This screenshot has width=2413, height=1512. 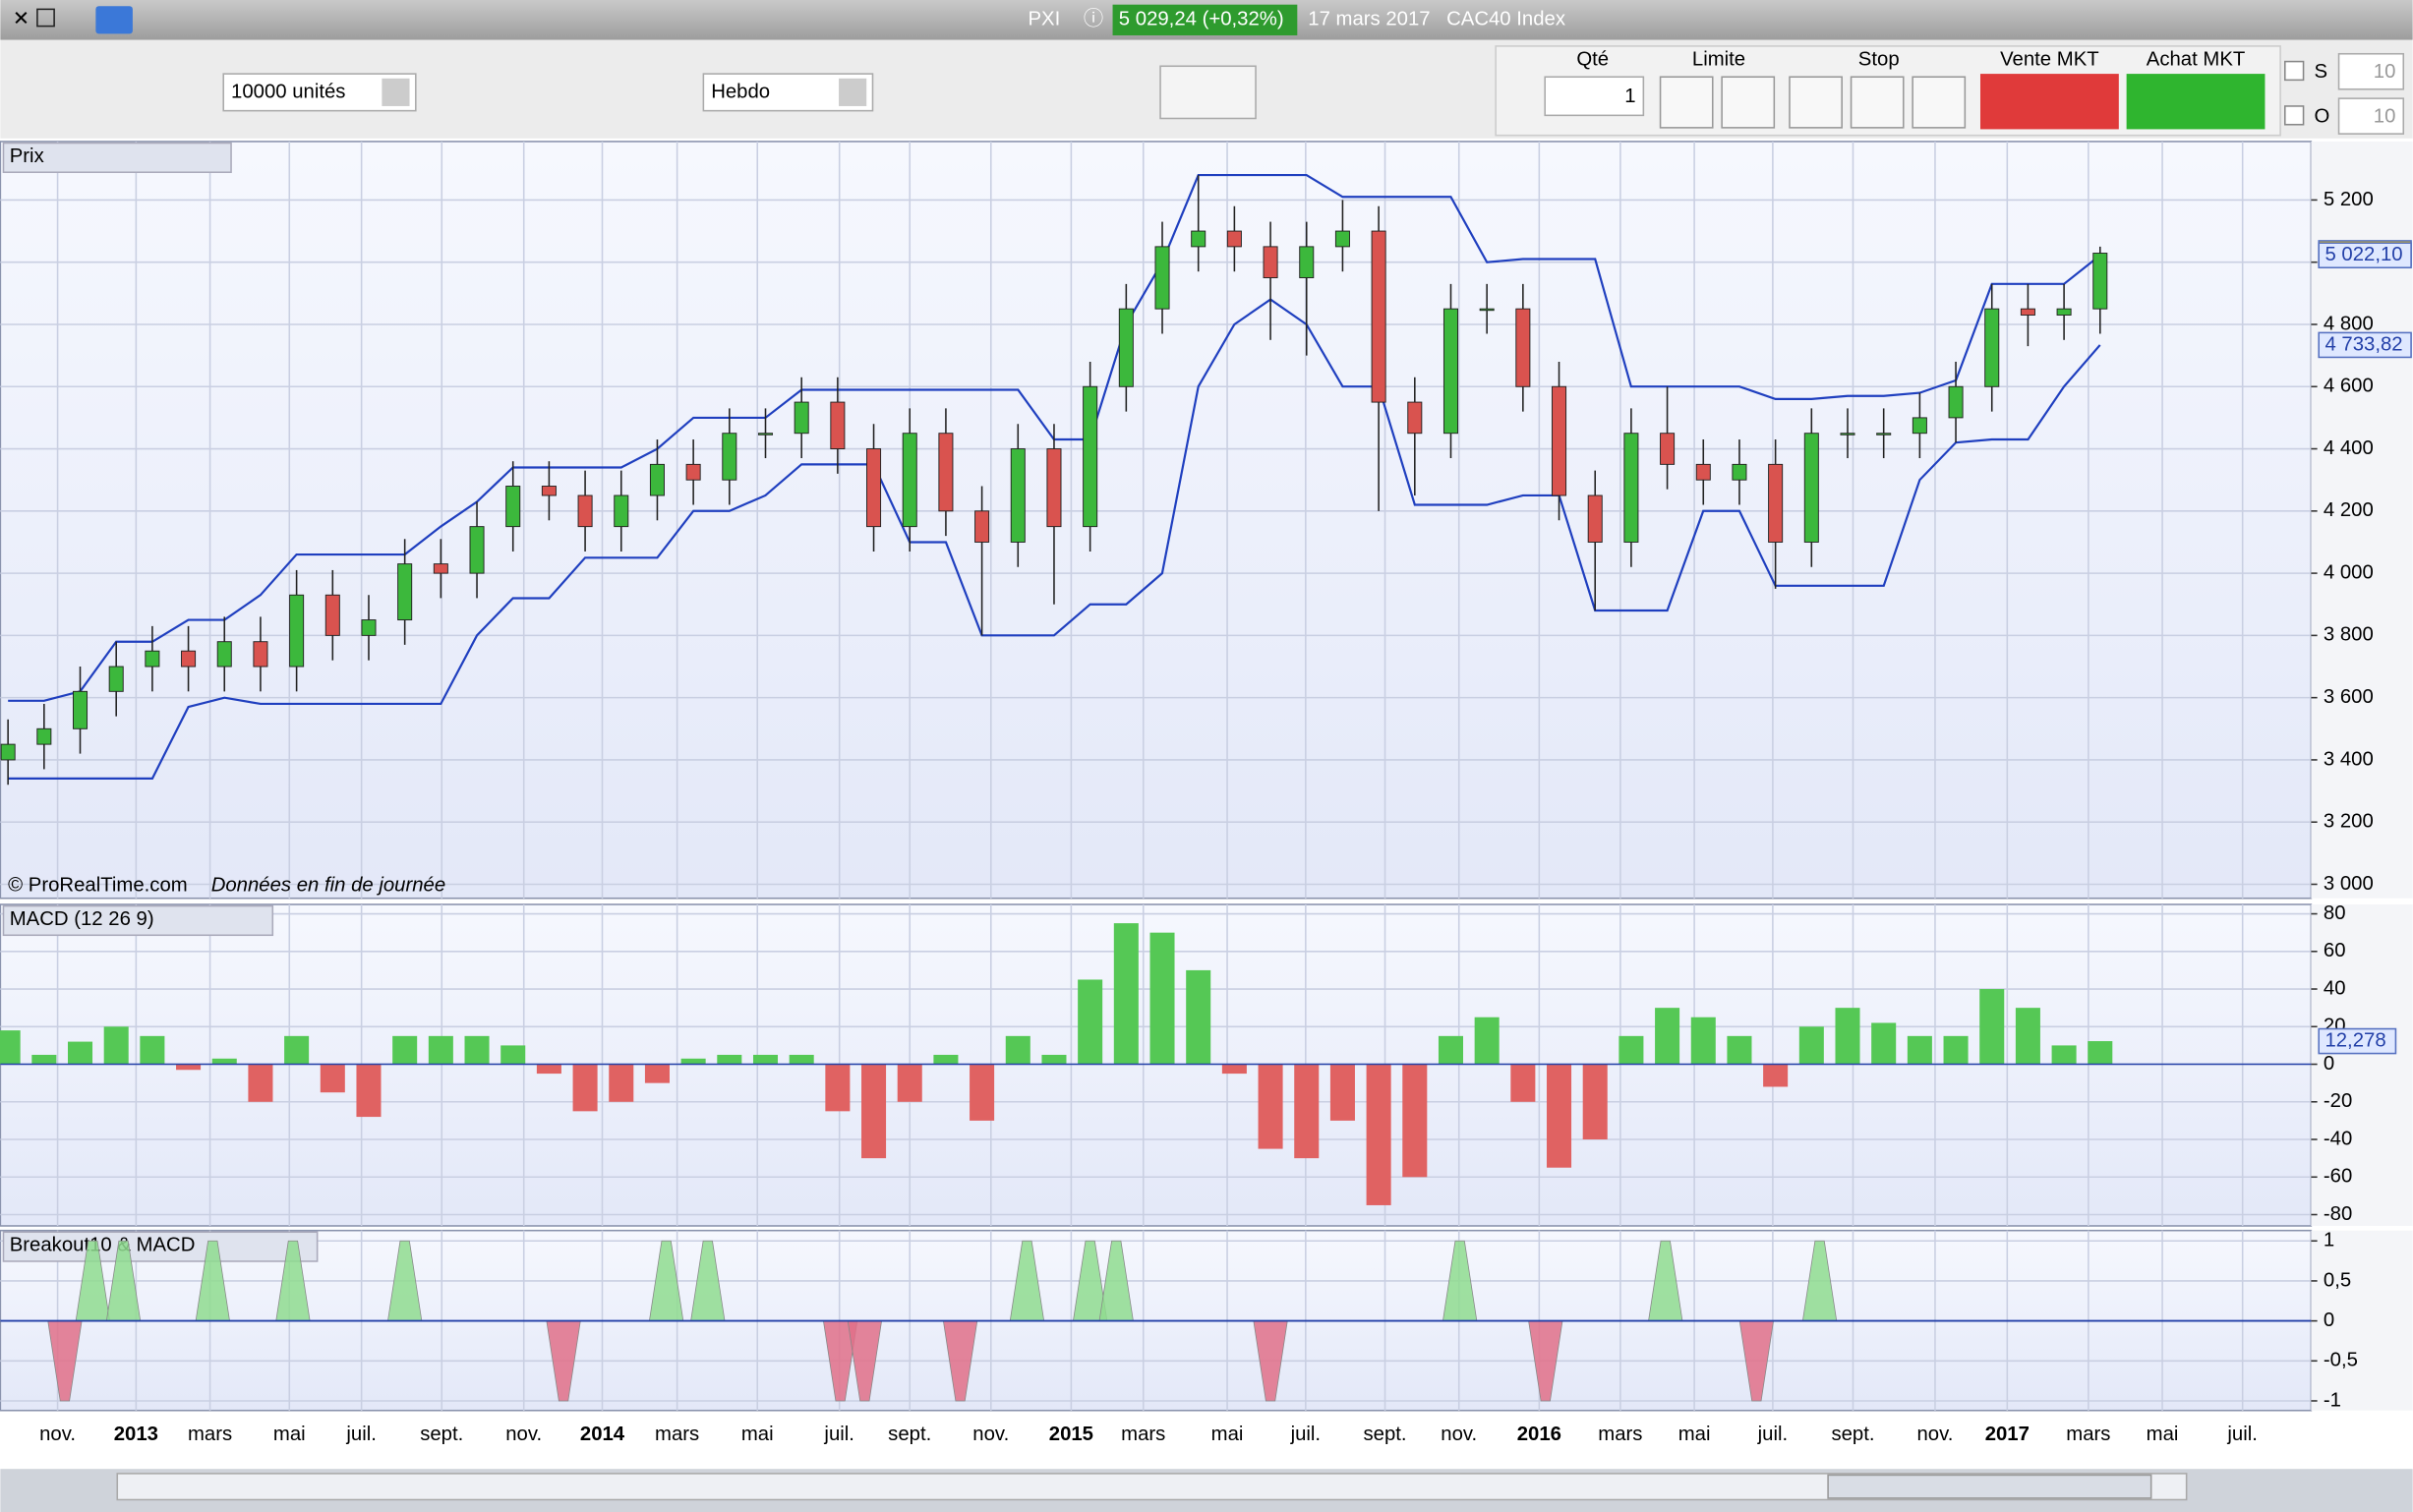 What do you see at coordinates (2335, 988) in the screenshot?
I see `y-tick-label: 40` at bounding box center [2335, 988].